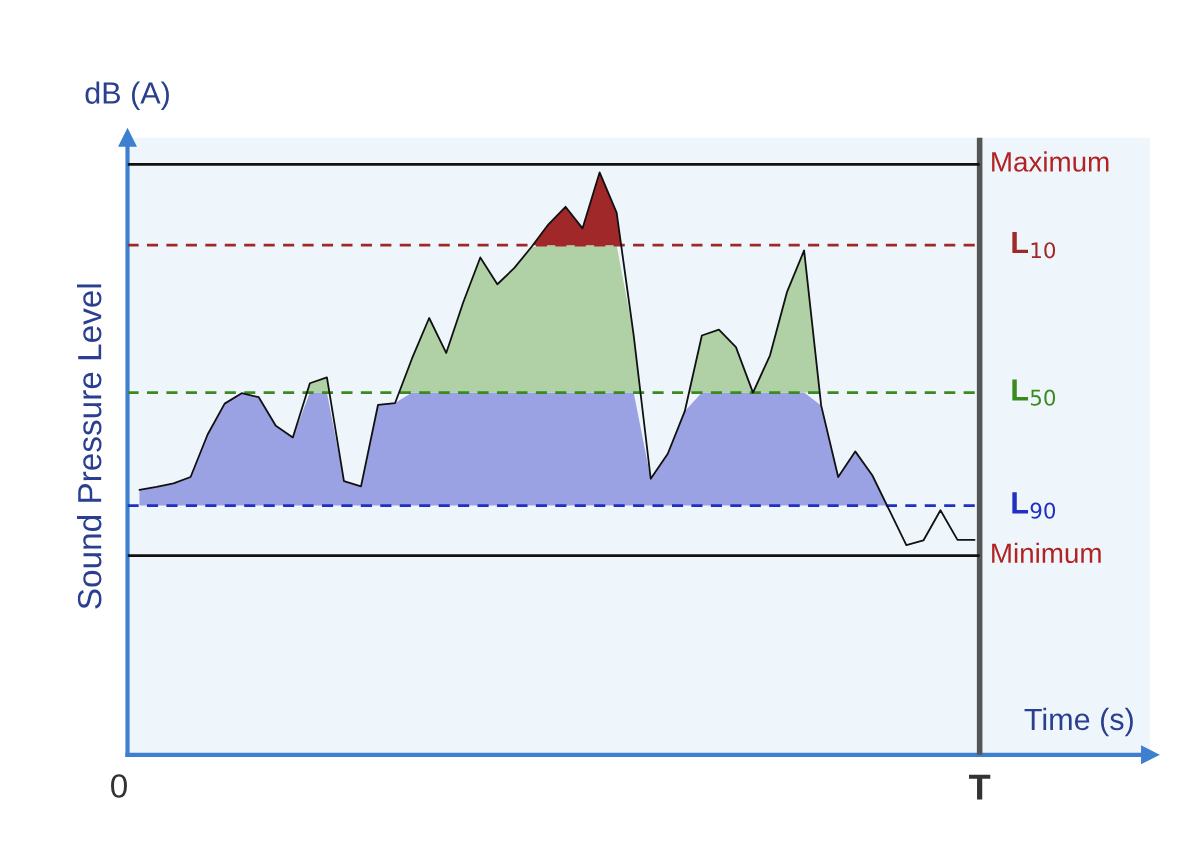  I want to click on x-axis-title: Time (s), so click(1078, 722).